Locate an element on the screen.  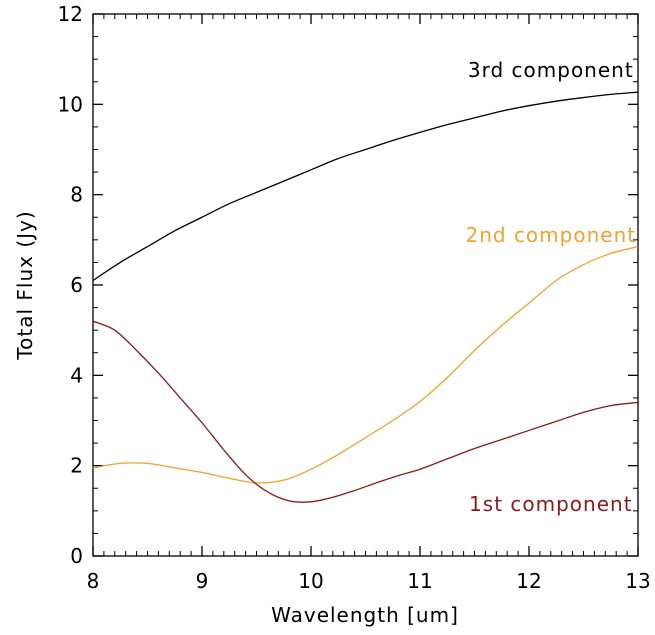
y-tick-label: 8 is located at coordinates (76, 195).